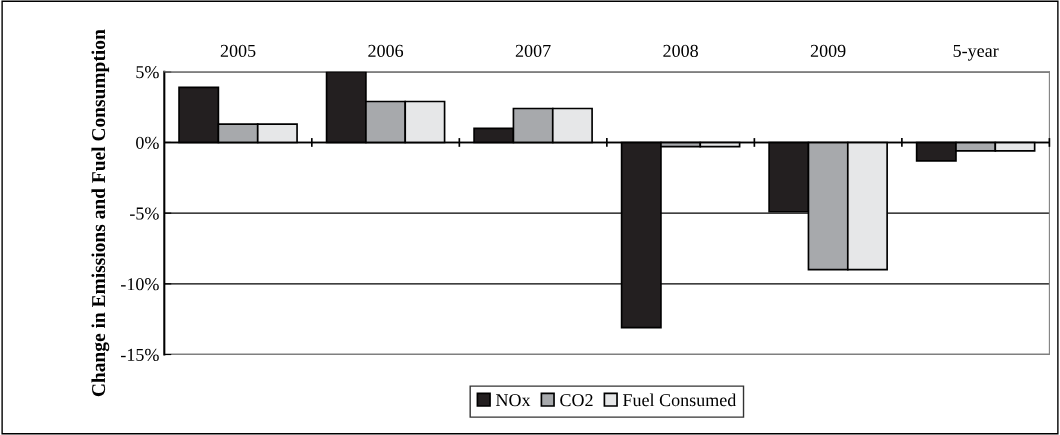 This screenshot has height=435, width=1060. Describe the element at coordinates (140, 284) in the screenshot. I see `y-tick-label: -10%` at that location.